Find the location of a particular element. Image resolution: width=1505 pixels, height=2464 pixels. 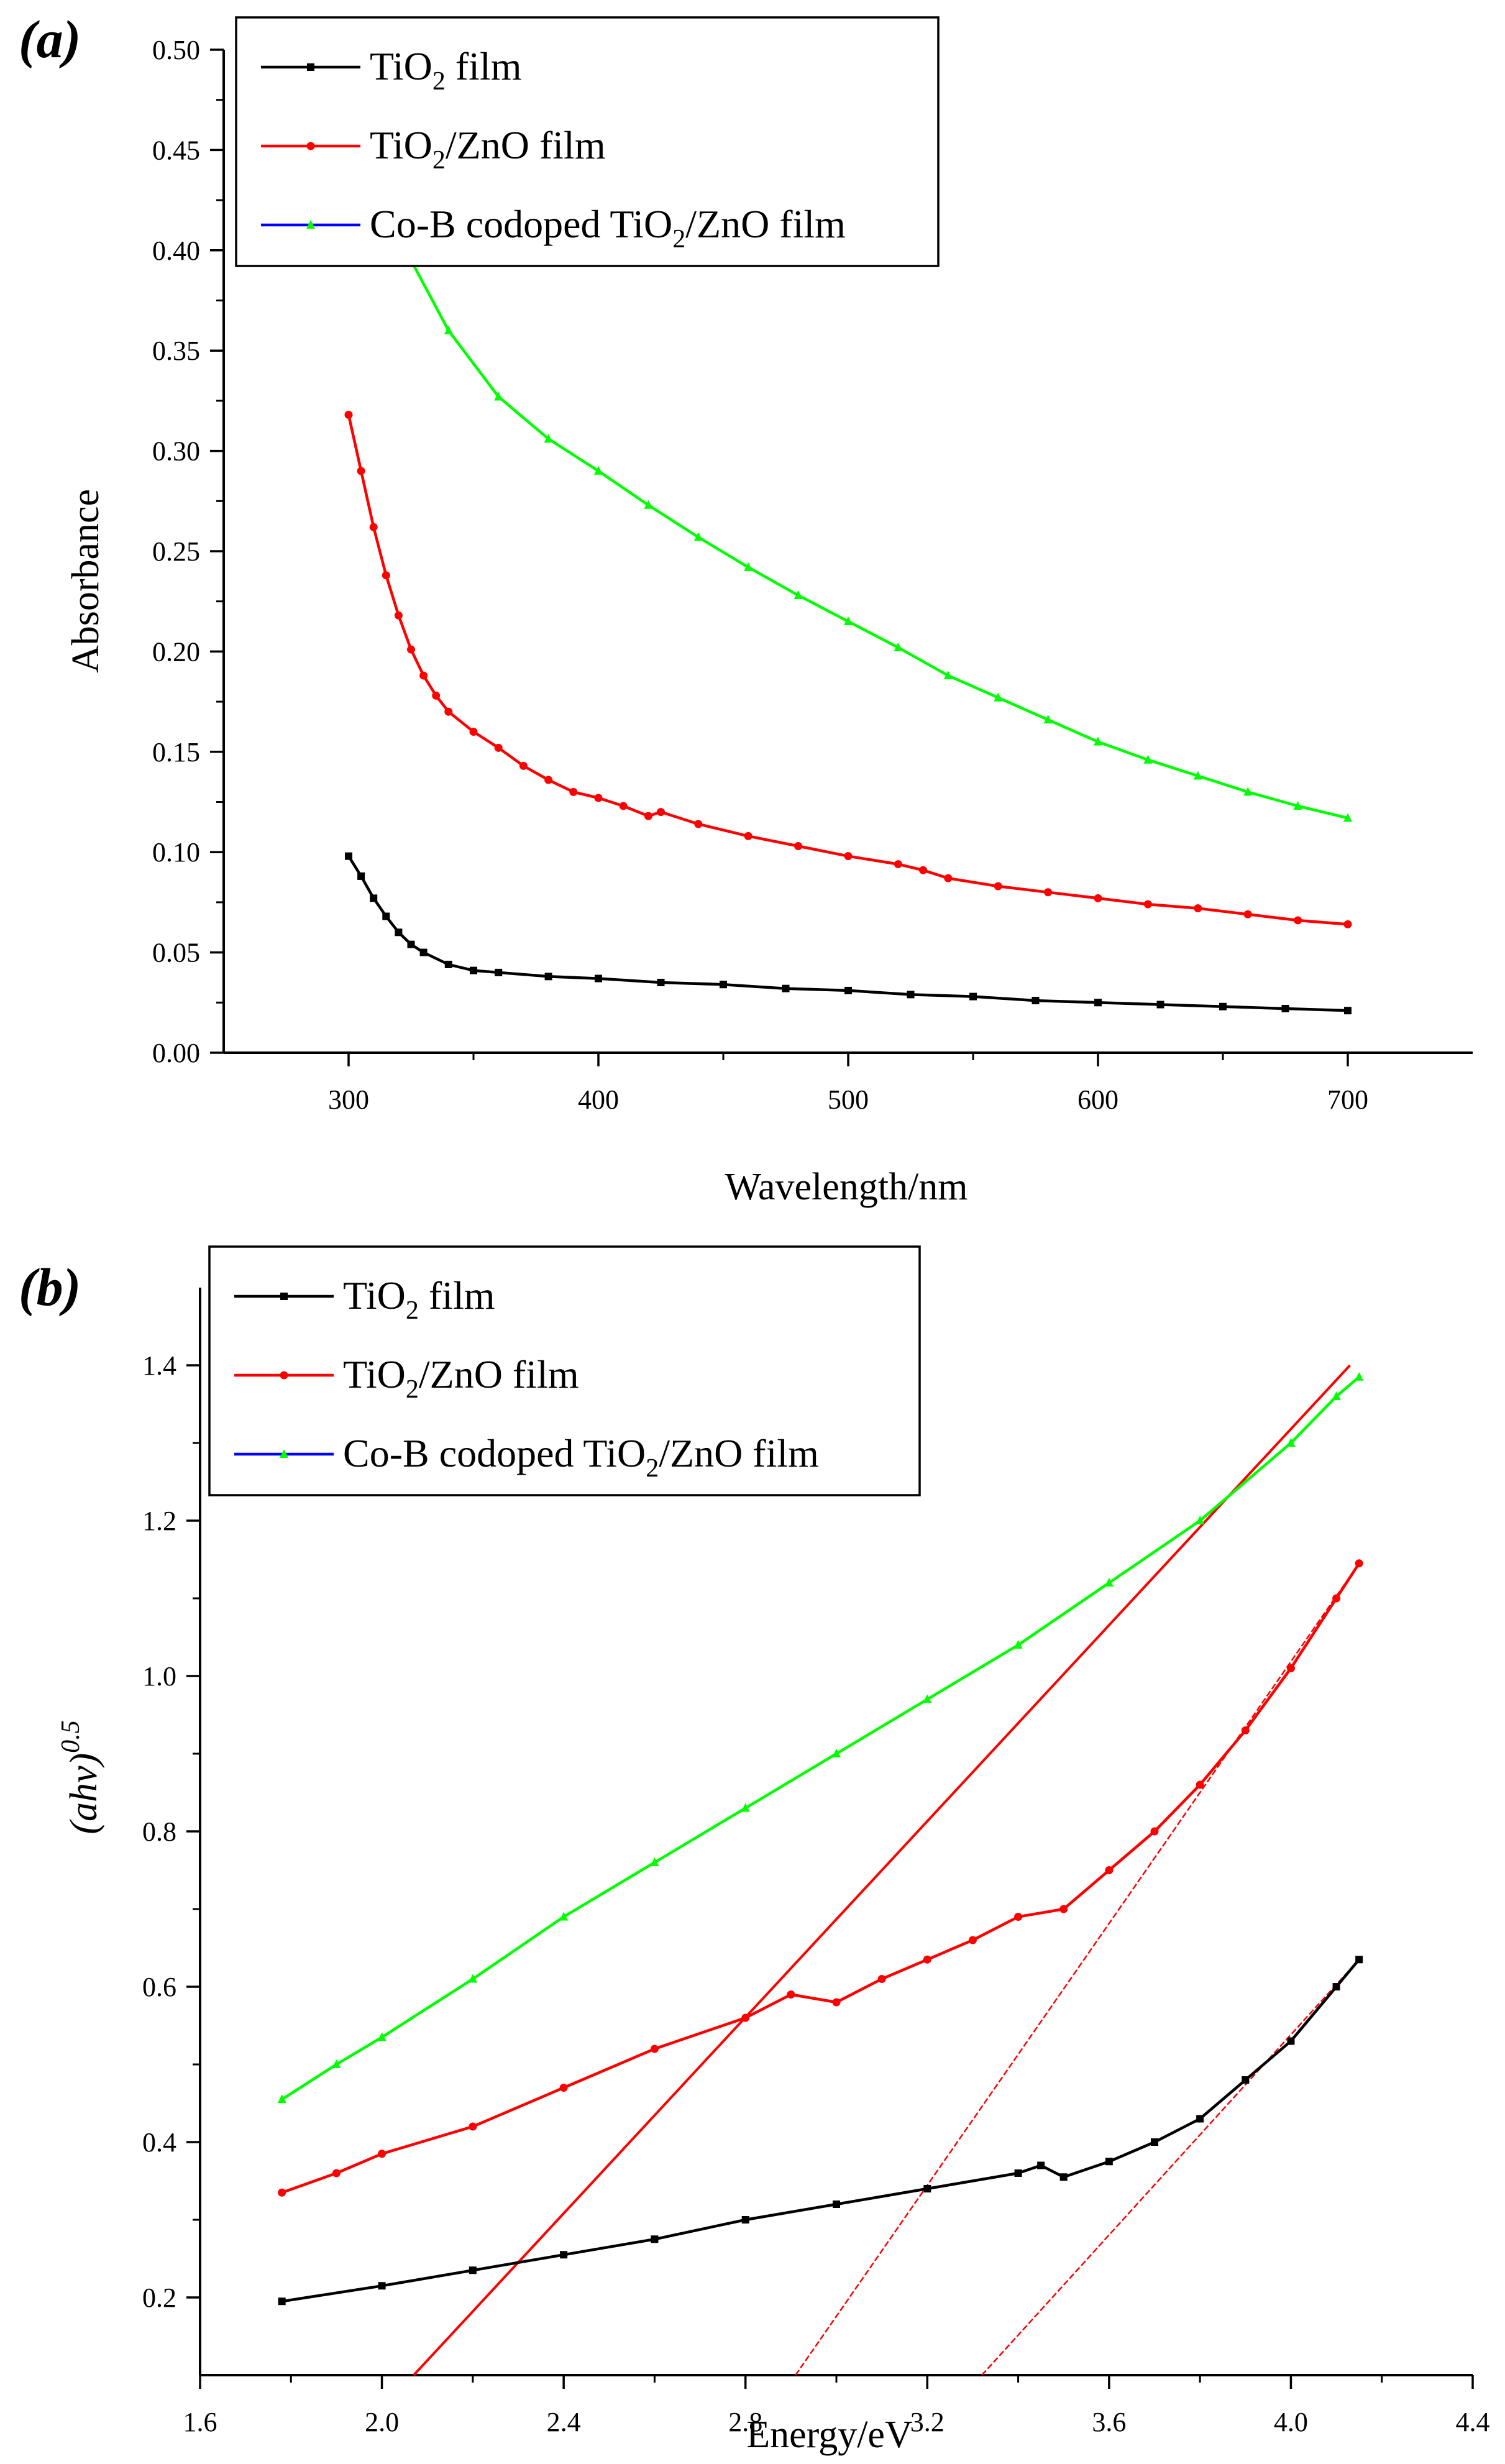

y-tick-label: 0.15 is located at coordinates (176, 752).